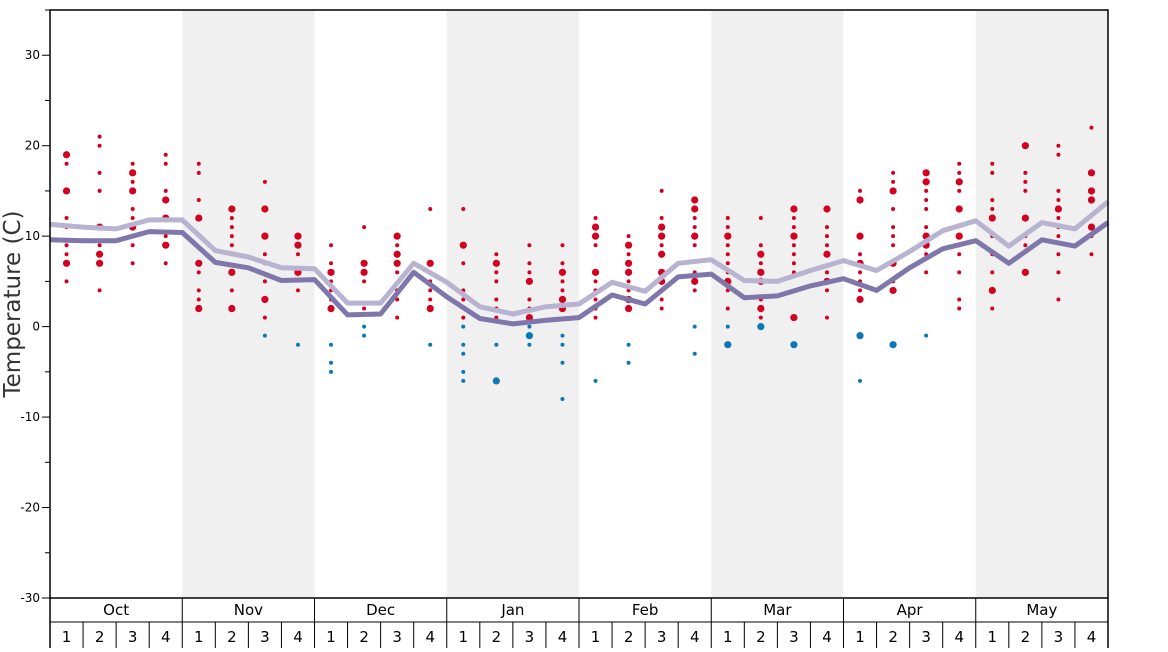 This screenshot has width=1168, height=652. I want to click on month-band-may, so click(1041, 304).